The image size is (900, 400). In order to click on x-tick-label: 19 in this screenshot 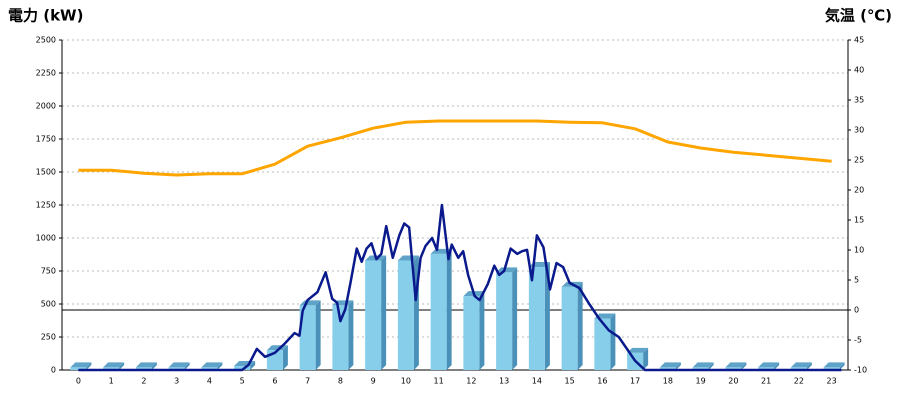, I will do `click(701, 381)`.